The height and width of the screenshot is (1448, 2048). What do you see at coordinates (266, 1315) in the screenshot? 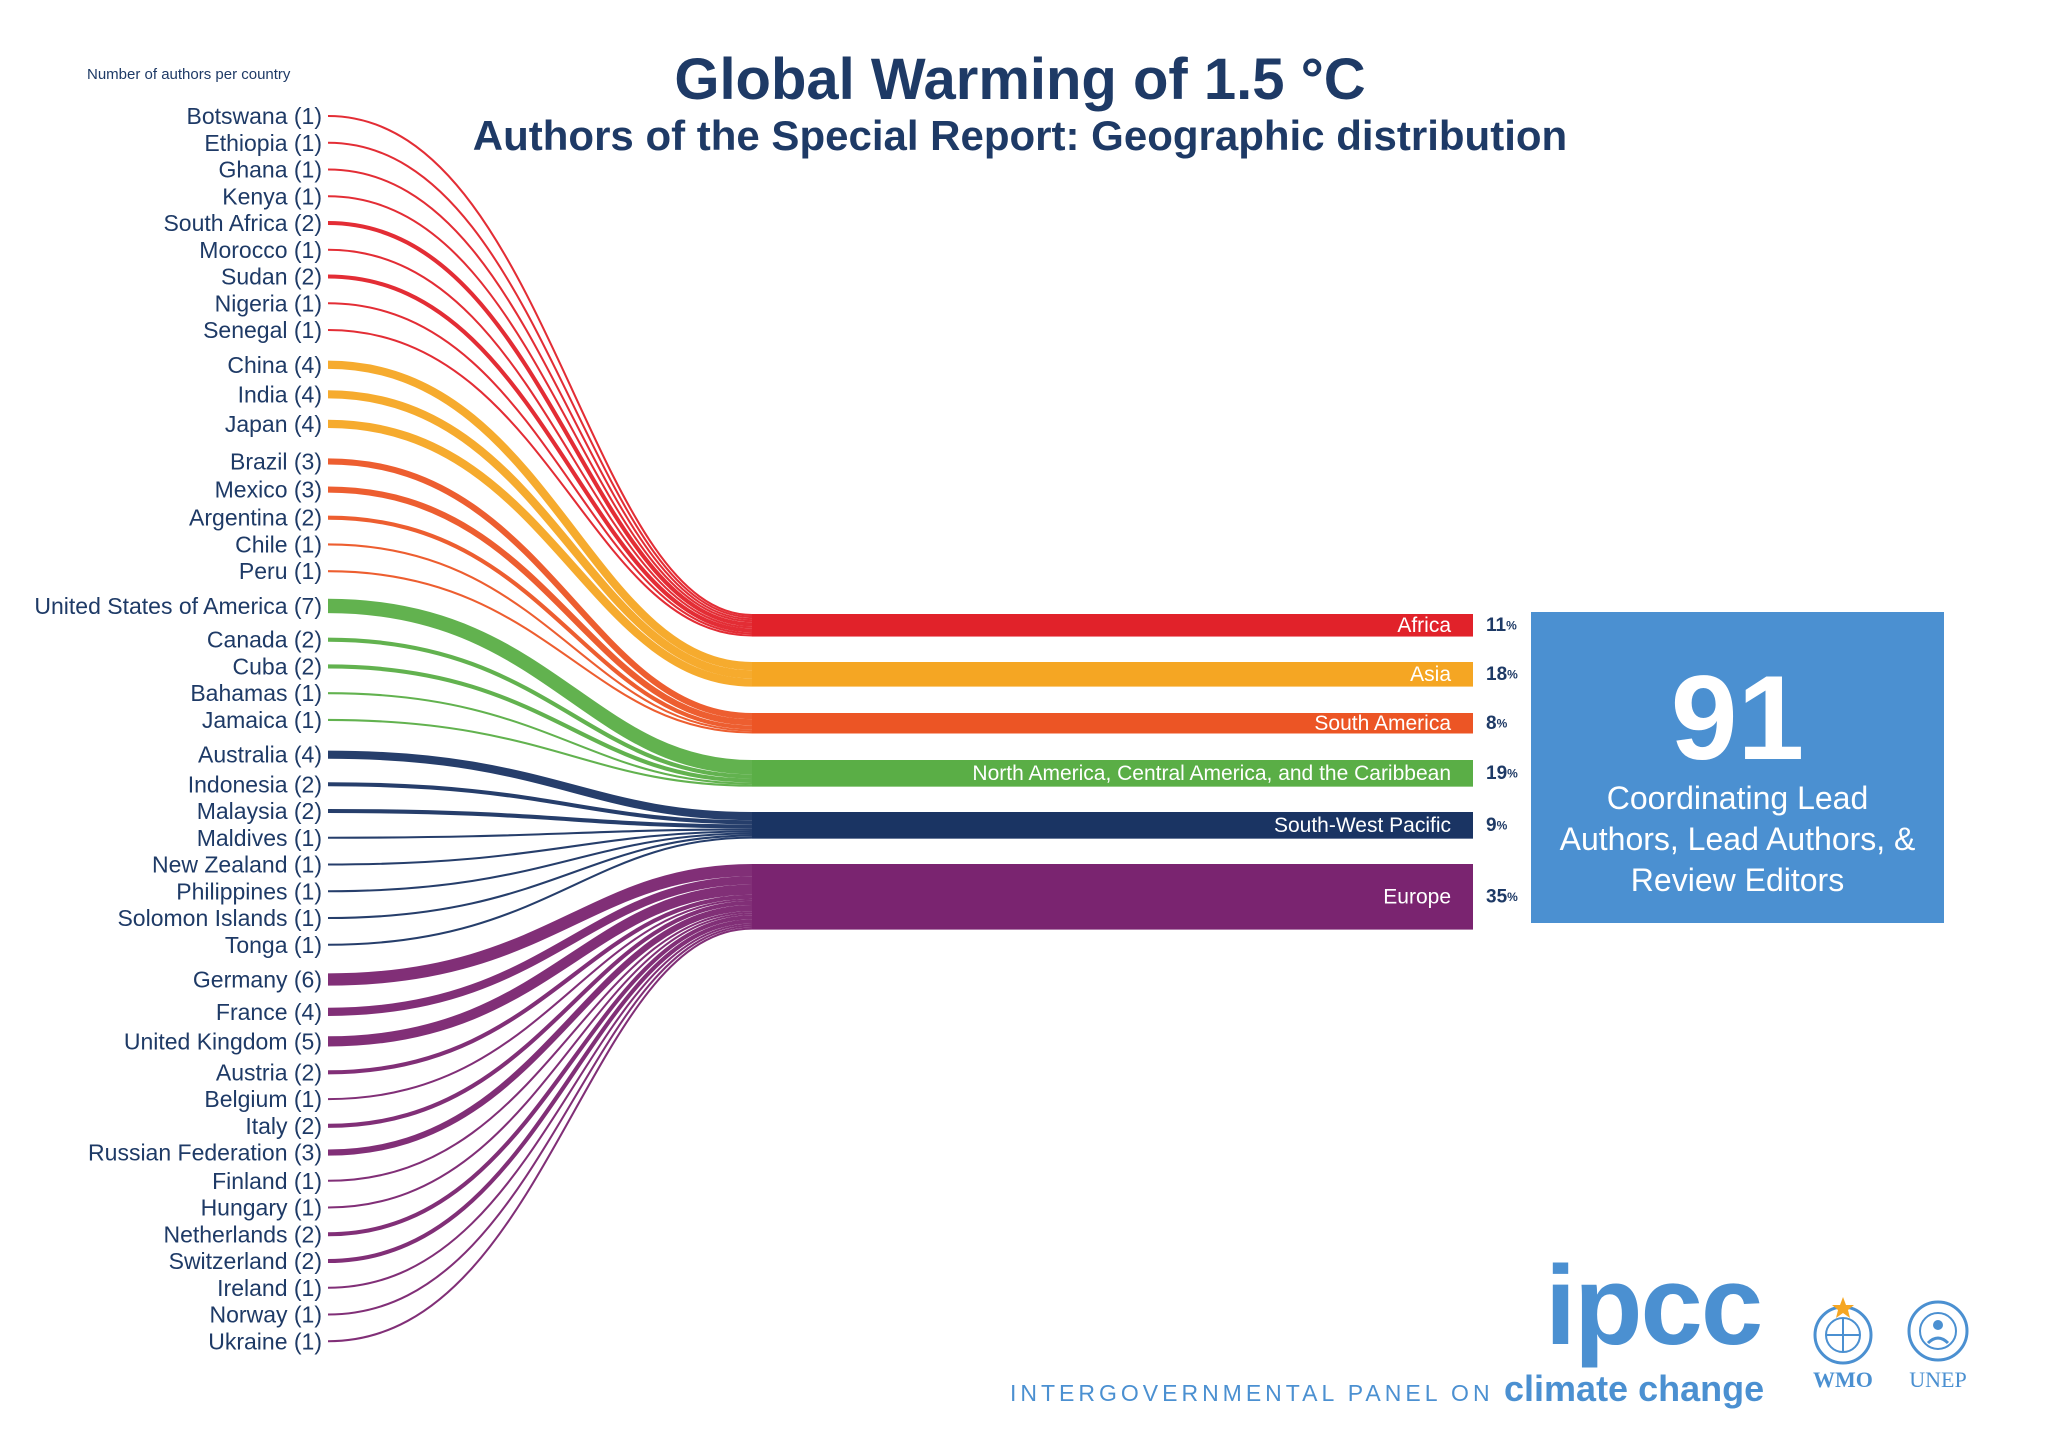
I see `country-label-norway: Norway (1)` at bounding box center [266, 1315].